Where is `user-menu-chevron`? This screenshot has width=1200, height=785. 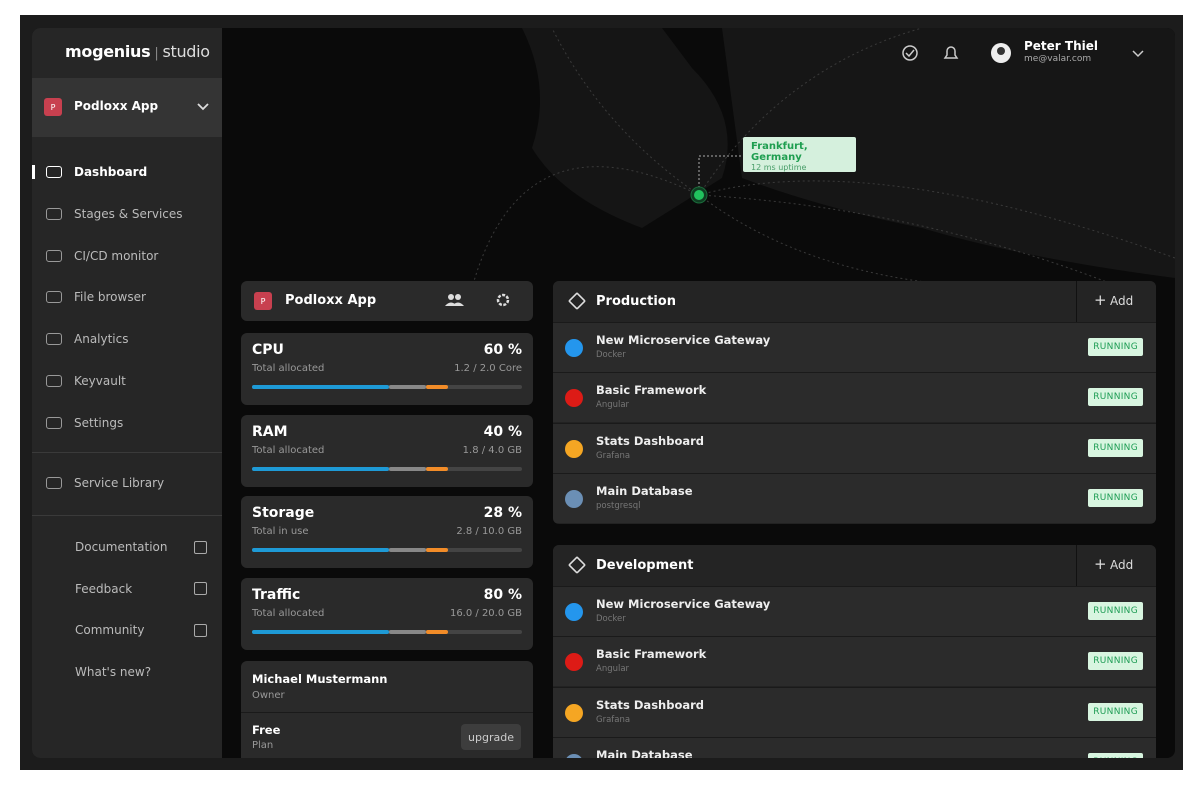
user-menu-chevron is located at coordinates (1138, 54).